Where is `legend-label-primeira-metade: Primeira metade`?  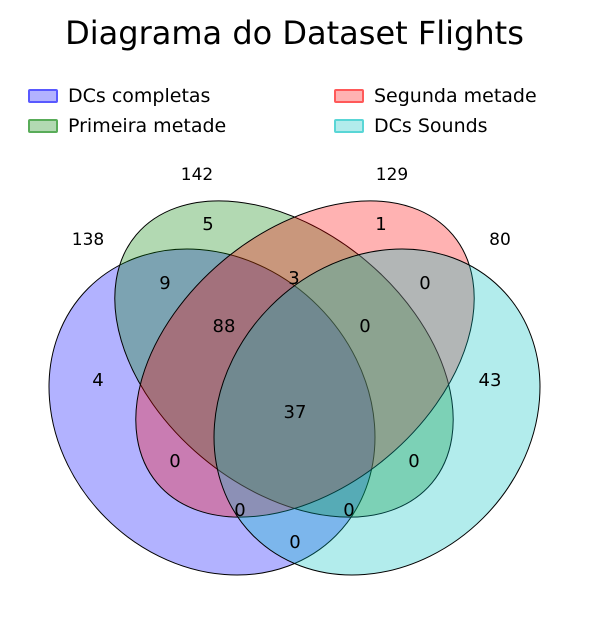
legend-label-primeira-metade: Primeira metade is located at coordinates (147, 126).